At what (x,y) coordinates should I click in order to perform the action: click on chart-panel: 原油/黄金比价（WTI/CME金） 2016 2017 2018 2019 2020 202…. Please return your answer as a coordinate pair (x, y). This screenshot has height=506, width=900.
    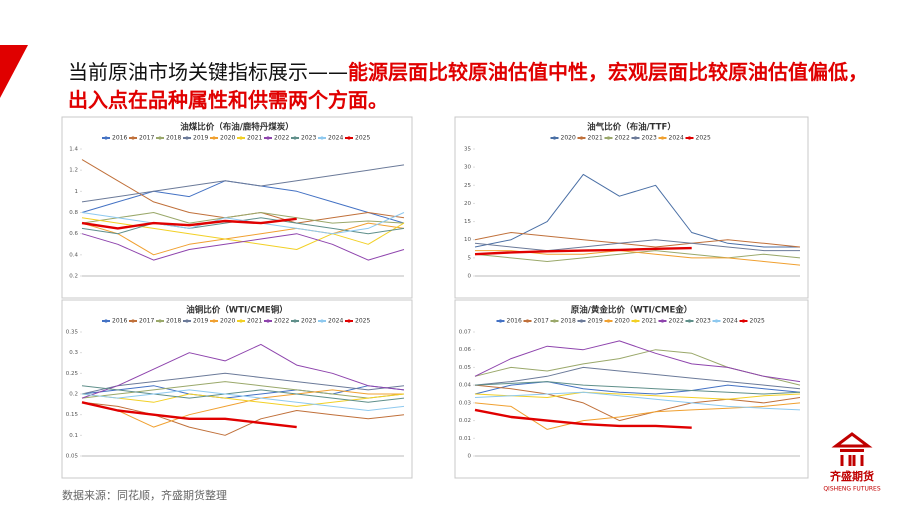
    Looking at the image, I should click on (631, 389).